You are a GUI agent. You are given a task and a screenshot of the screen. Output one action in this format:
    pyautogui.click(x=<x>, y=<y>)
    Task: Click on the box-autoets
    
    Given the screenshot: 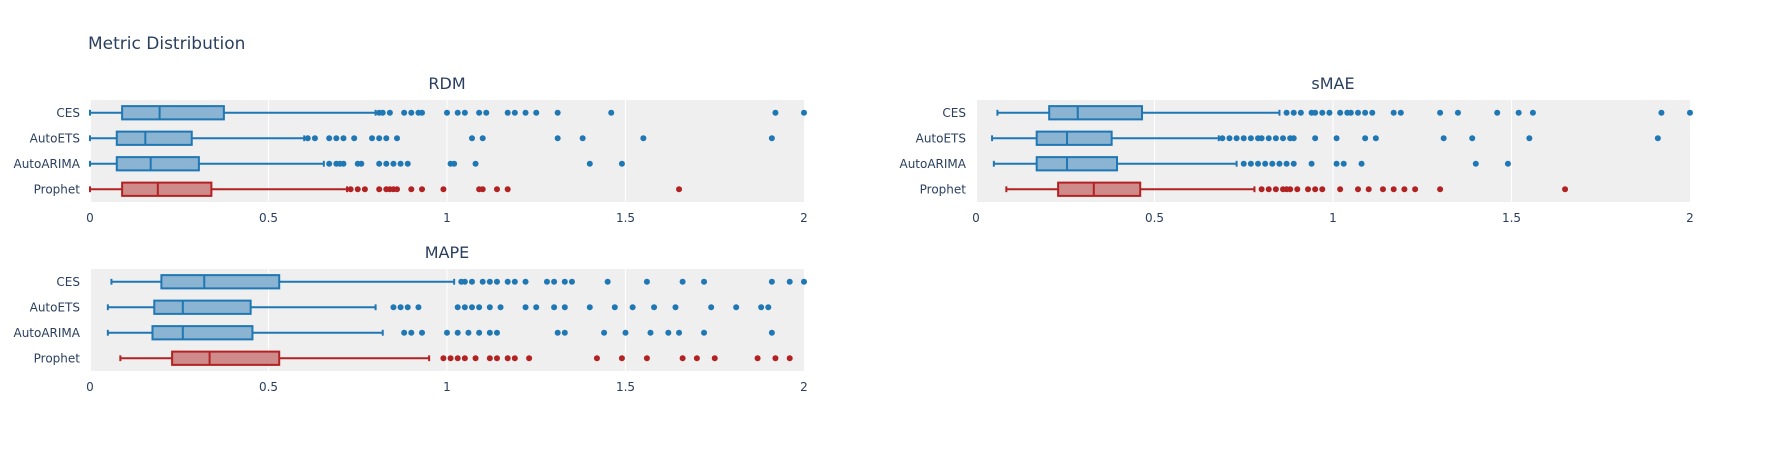 What is the action you would take?
    pyautogui.click(x=1326, y=138)
    